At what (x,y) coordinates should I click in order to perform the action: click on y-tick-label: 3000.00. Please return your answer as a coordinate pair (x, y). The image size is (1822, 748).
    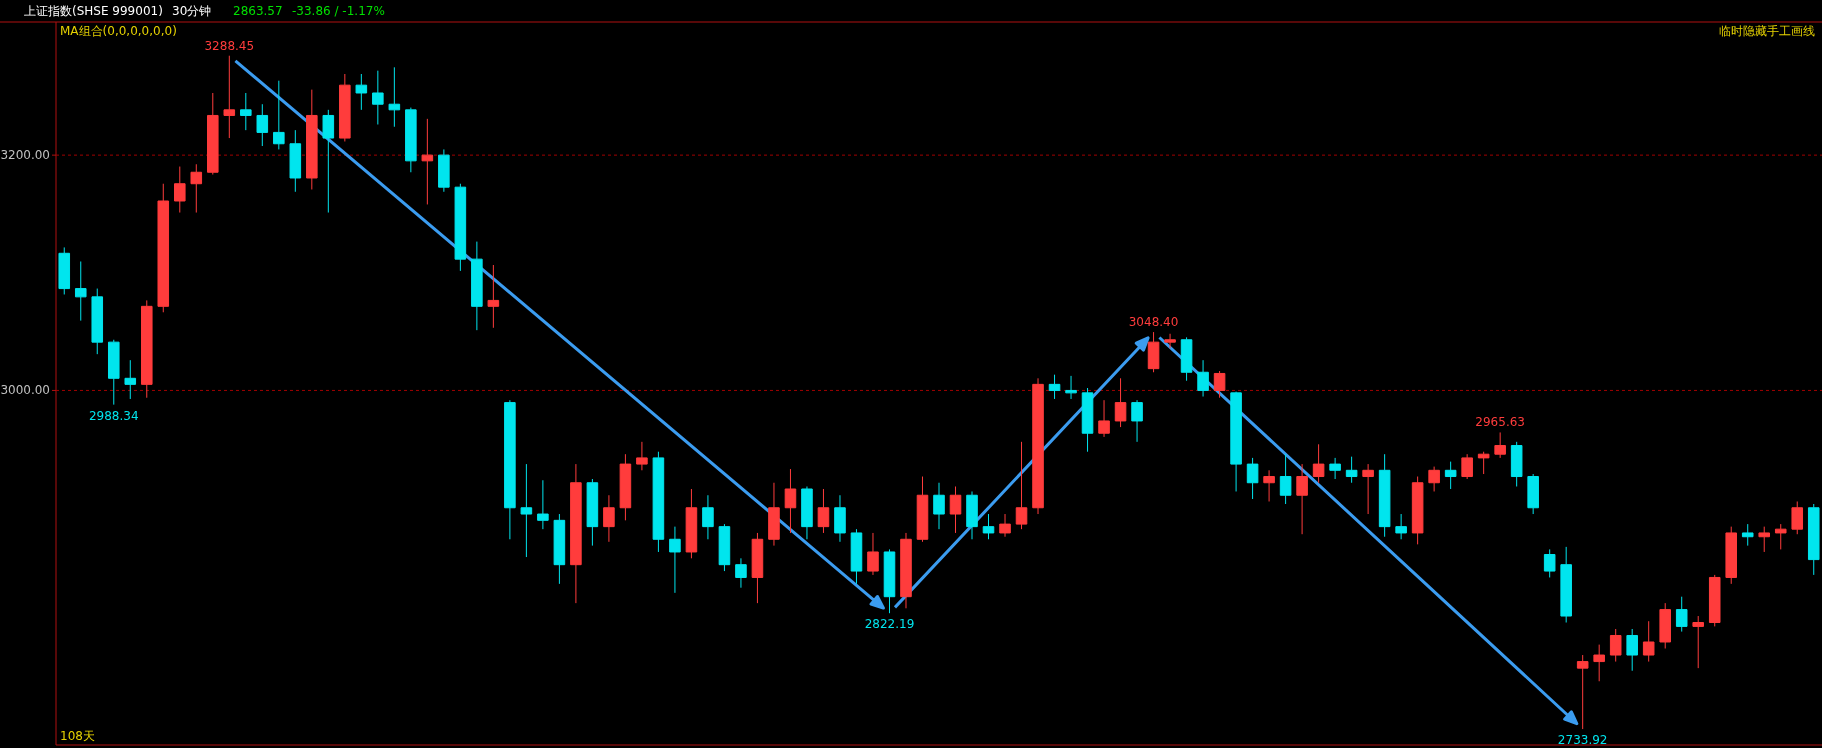
    Looking at the image, I should click on (25, 390).